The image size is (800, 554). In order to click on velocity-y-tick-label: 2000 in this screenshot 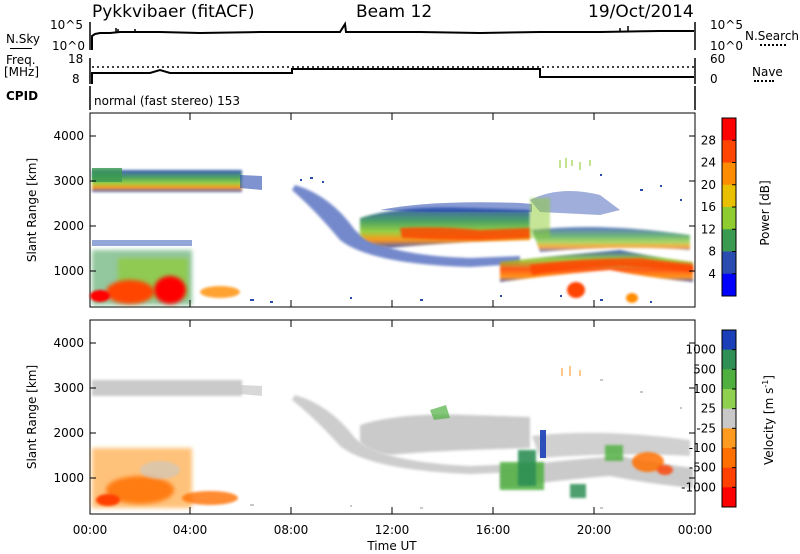, I will do `click(68, 433)`.